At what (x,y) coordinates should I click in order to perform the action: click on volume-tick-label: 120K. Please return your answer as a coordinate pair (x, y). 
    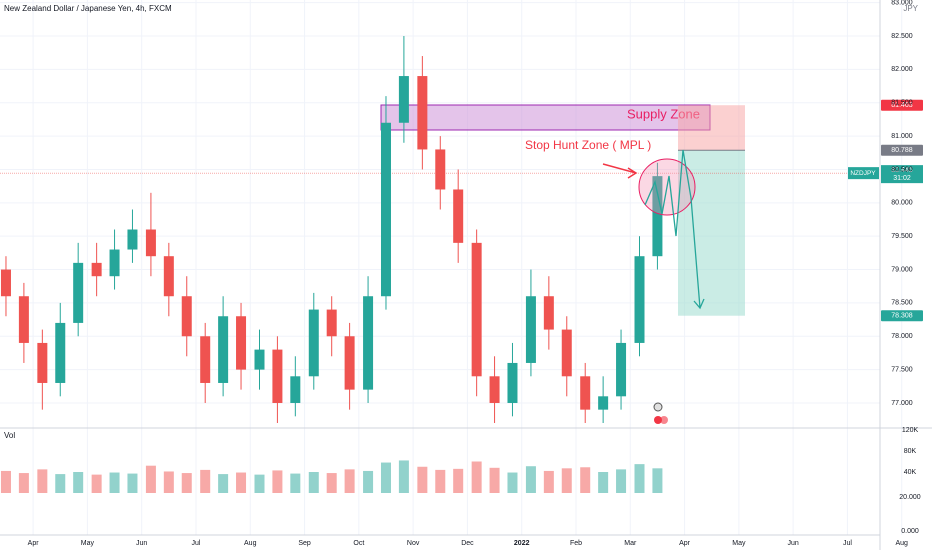
    Looking at the image, I should click on (910, 430).